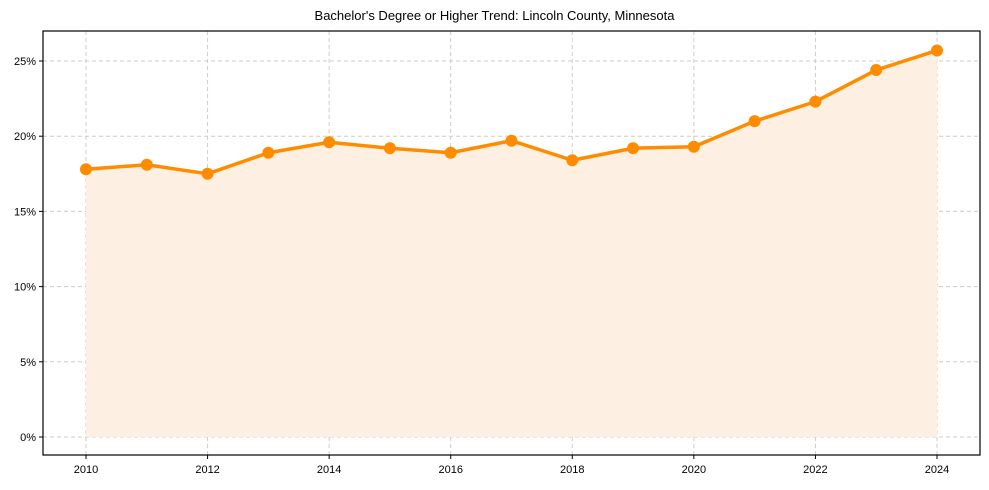 Image resolution: width=989 pixels, height=490 pixels. I want to click on x-tick-label: 2016, so click(450, 470).